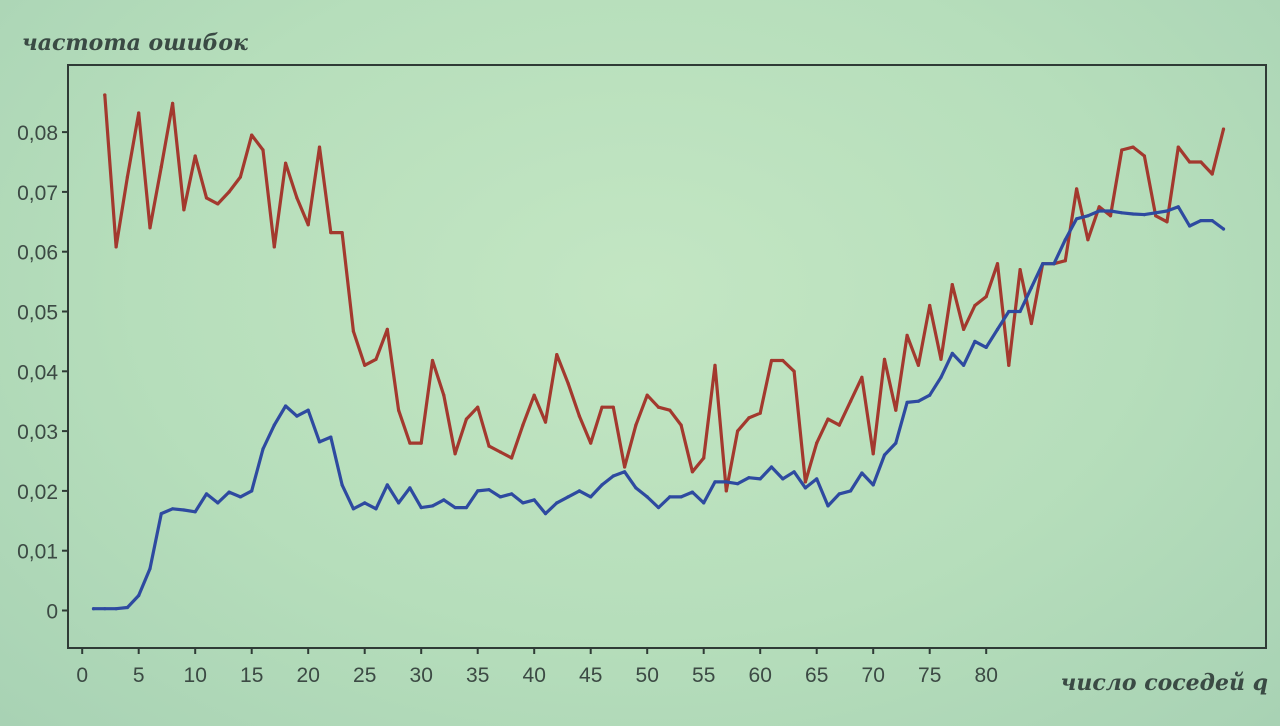 This screenshot has width=1280, height=726. I want to click on x-tick-label: 70, so click(873, 675).